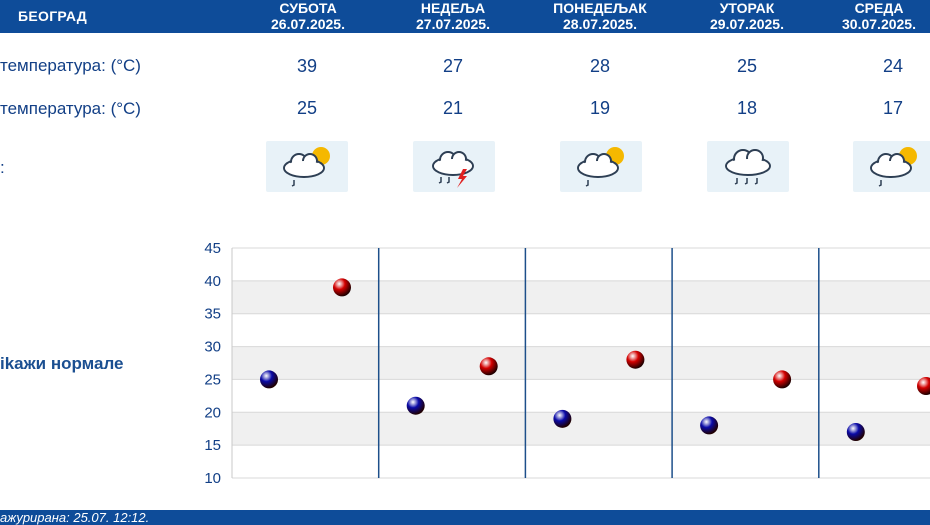 The height and width of the screenshot is (525, 930). I want to click on y-tick-label: 45, so click(212, 248).